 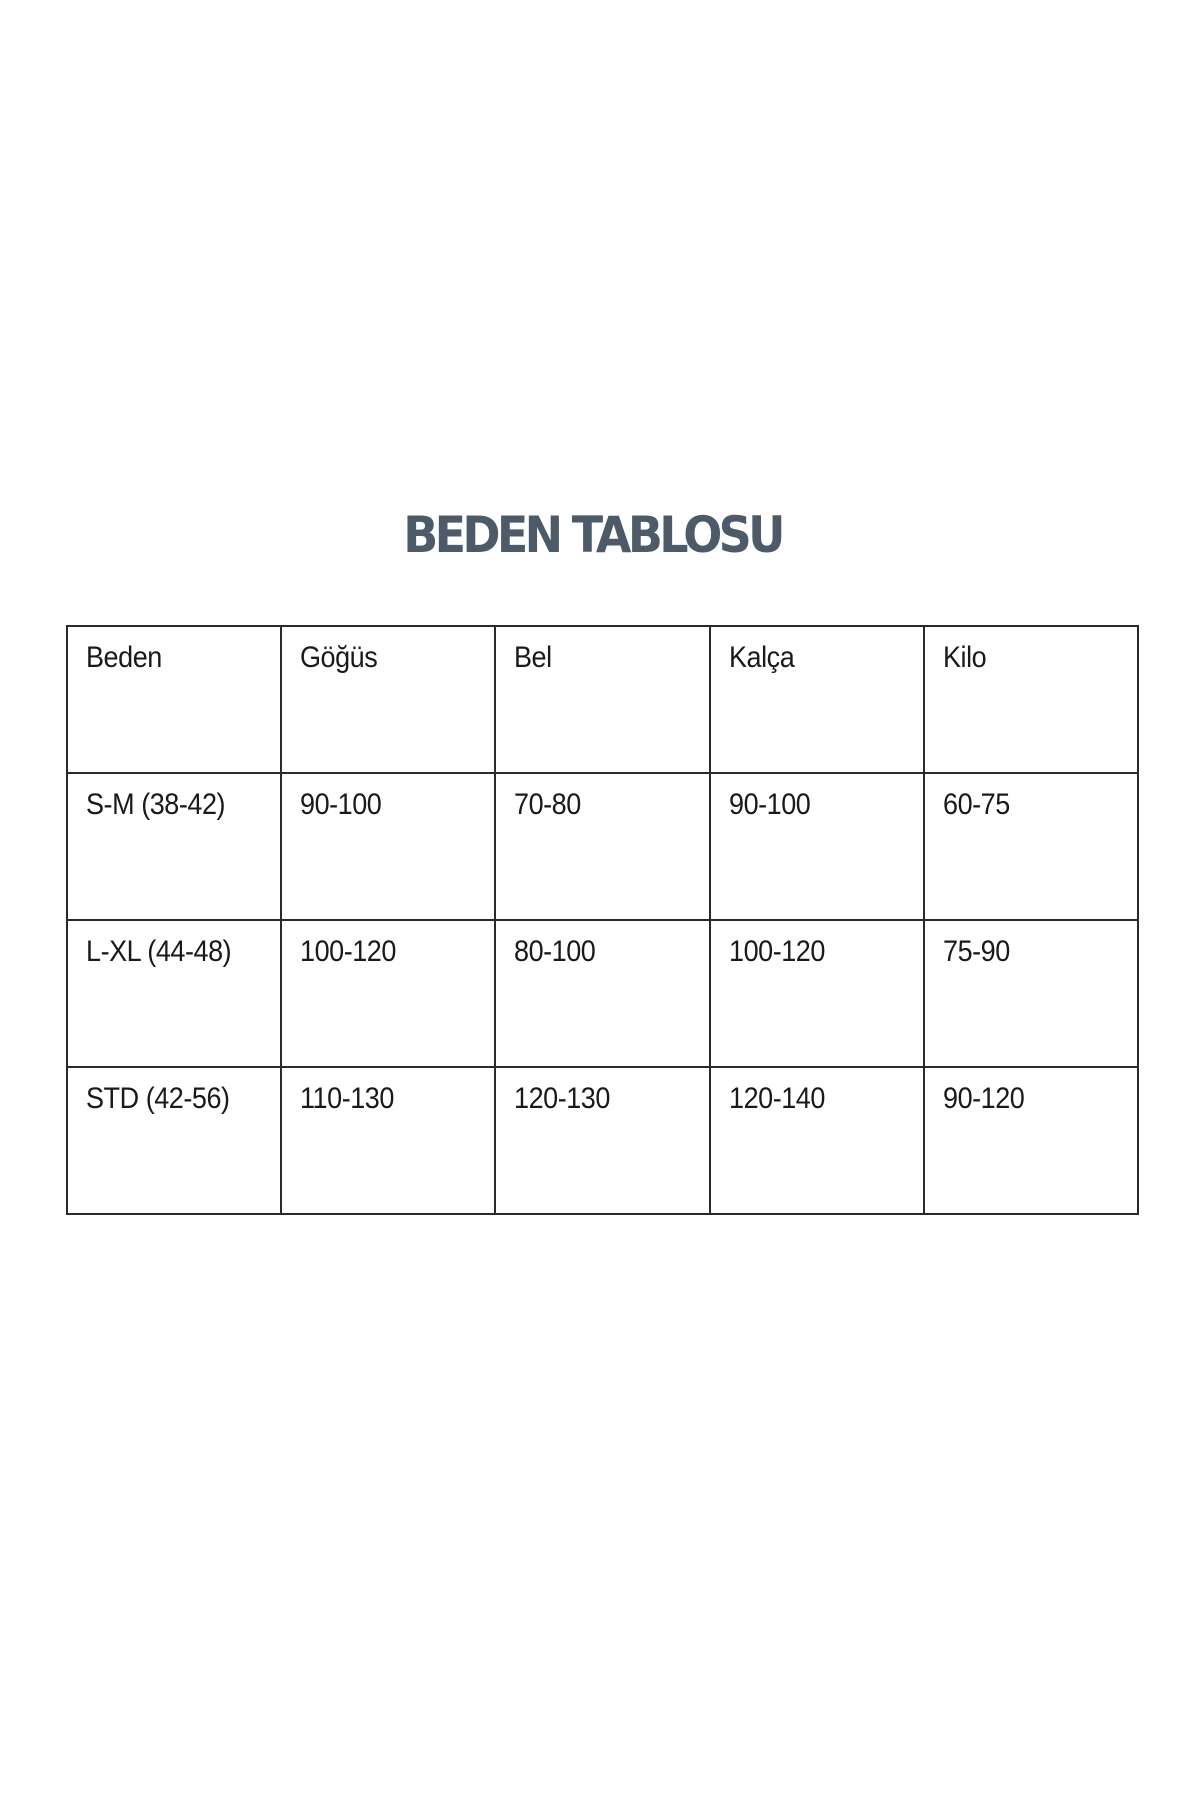 I want to click on table-cell: 110-130, so click(x=388, y=1140).